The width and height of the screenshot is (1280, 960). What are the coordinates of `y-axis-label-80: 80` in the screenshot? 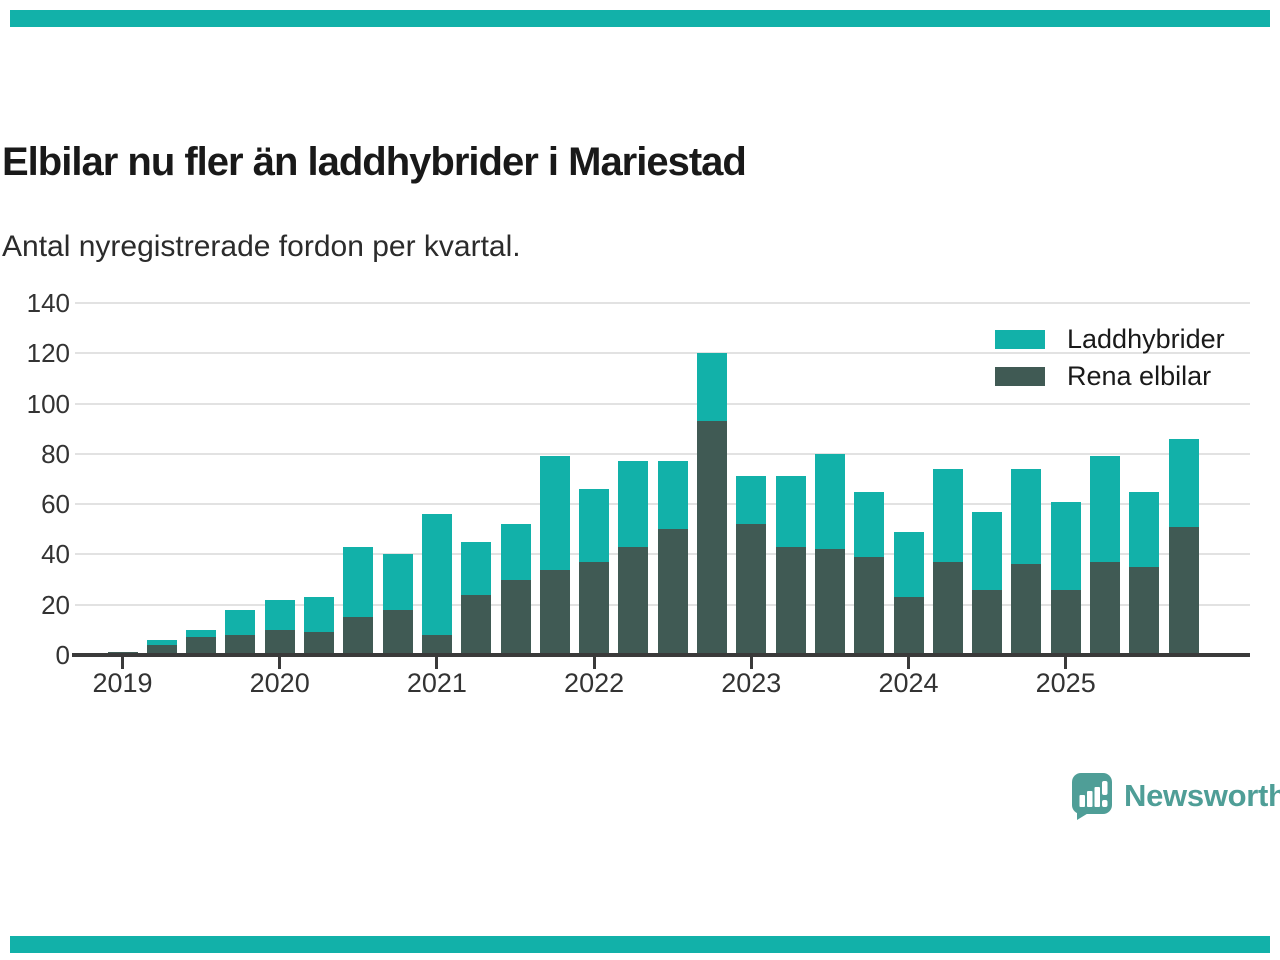 It's located at (55, 453).